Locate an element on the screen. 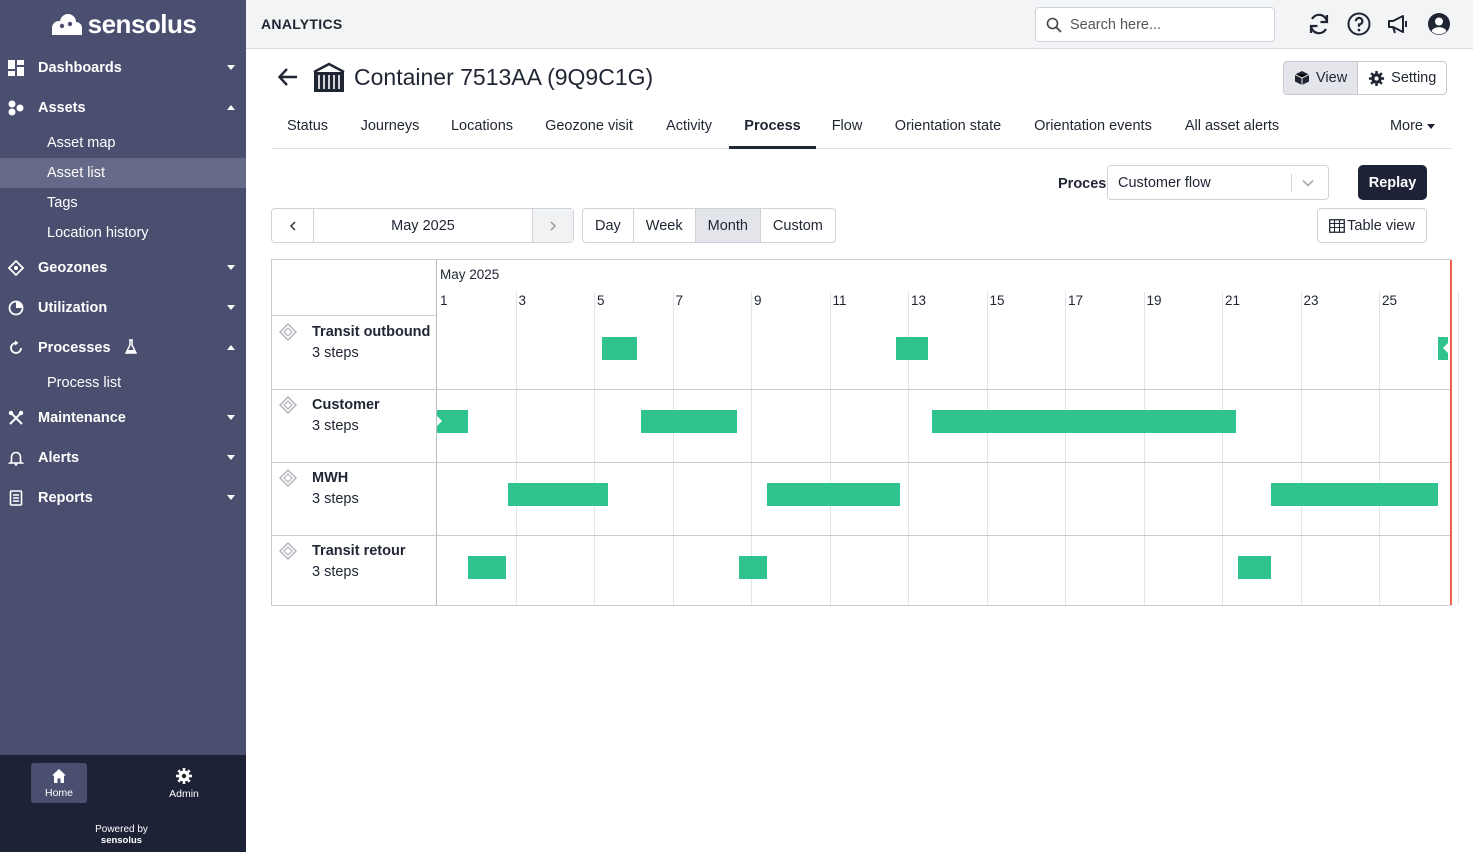  current-period: May 2025 is located at coordinates (423, 225).